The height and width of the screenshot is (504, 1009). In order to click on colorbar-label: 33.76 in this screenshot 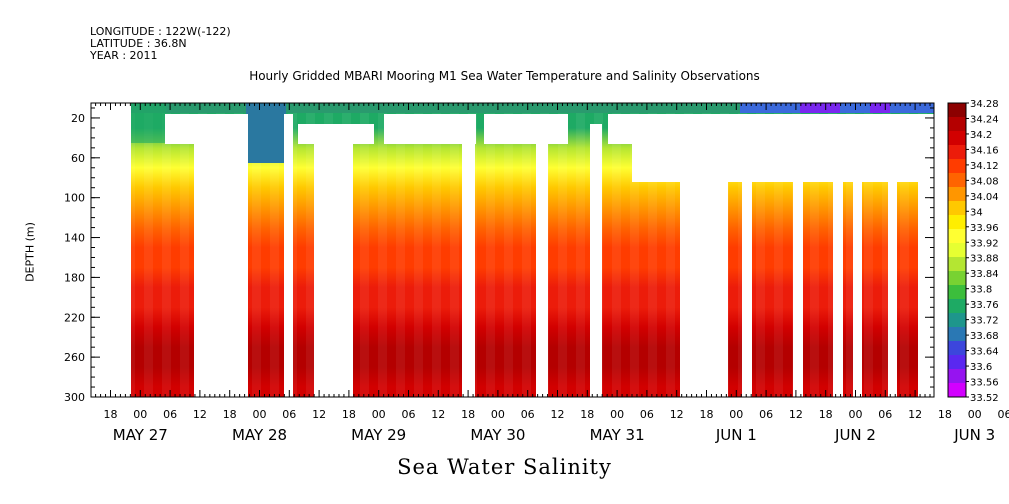, I will do `click(984, 305)`.